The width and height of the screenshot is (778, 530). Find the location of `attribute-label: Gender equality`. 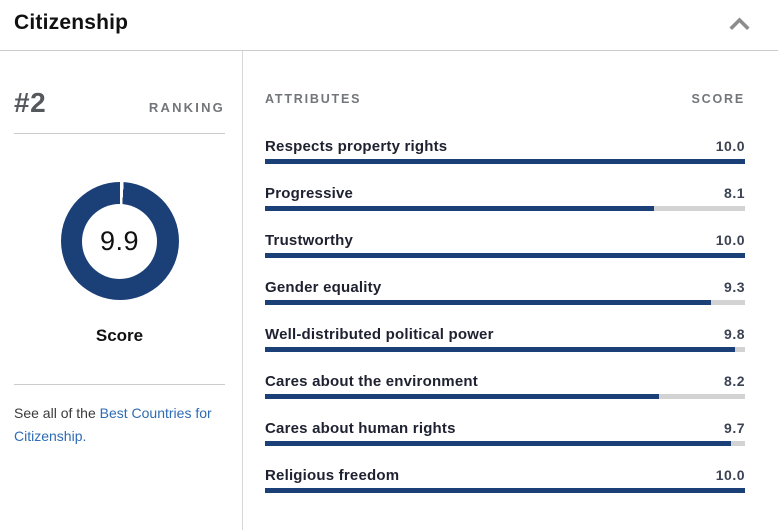

attribute-label: Gender equality is located at coordinates (323, 287).